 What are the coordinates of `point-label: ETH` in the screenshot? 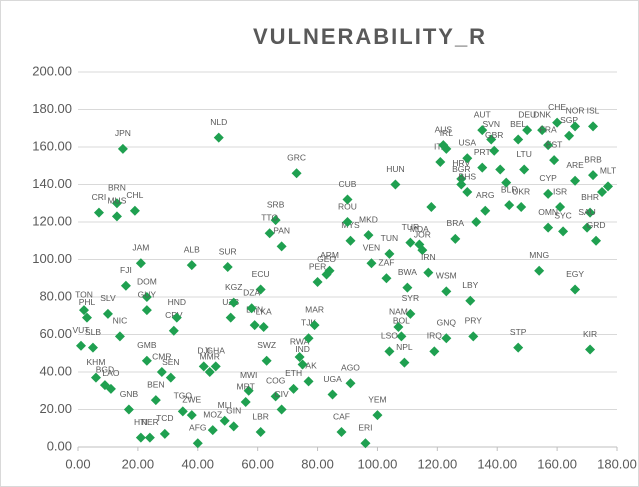 It's located at (293, 373).